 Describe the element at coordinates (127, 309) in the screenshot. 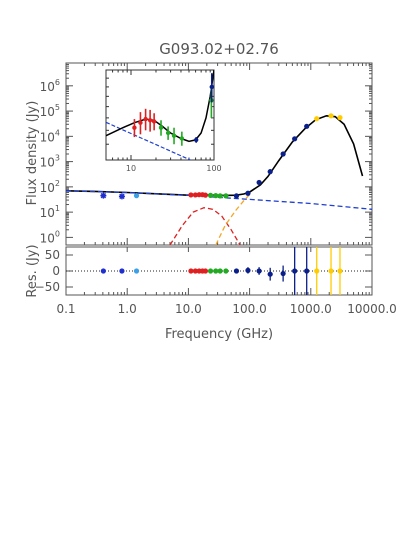

I see `x-tick-label: 1.0` at that location.